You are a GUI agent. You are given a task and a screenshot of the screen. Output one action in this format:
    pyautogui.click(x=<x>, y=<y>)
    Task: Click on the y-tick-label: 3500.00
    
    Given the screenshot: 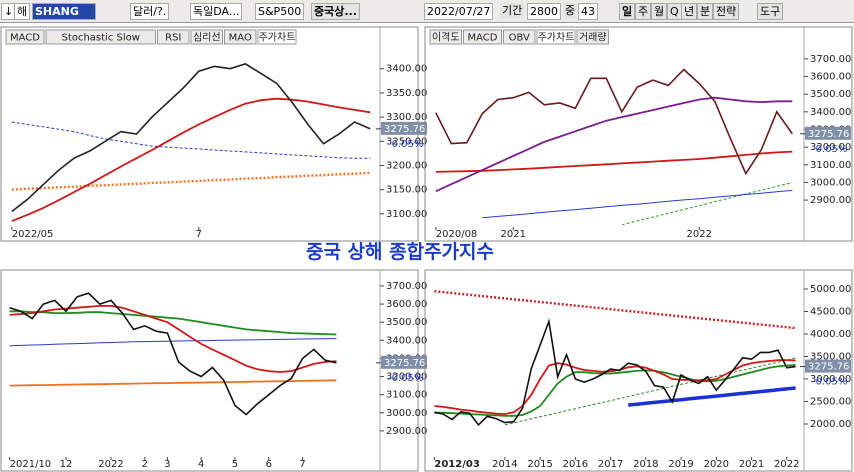 What is the action you would take?
    pyautogui.click(x=830, y=94)
    